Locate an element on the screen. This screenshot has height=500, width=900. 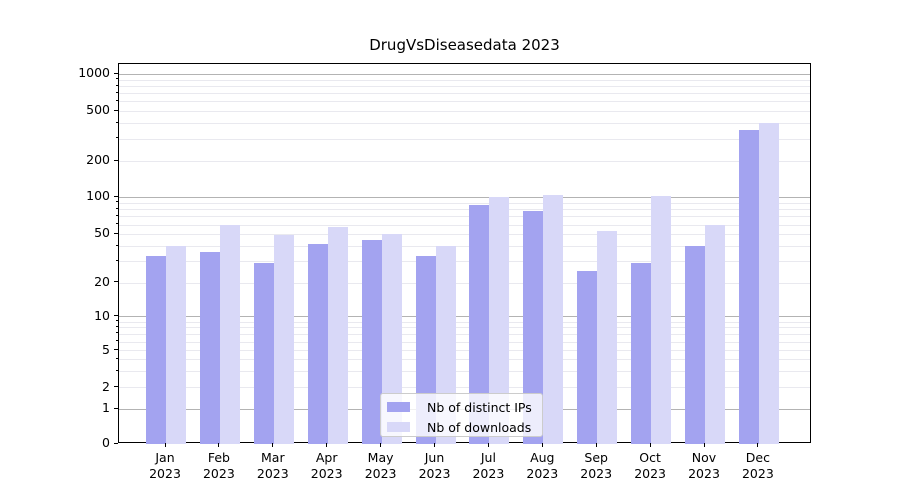
gridline-major is located at coordinates (464, 75).